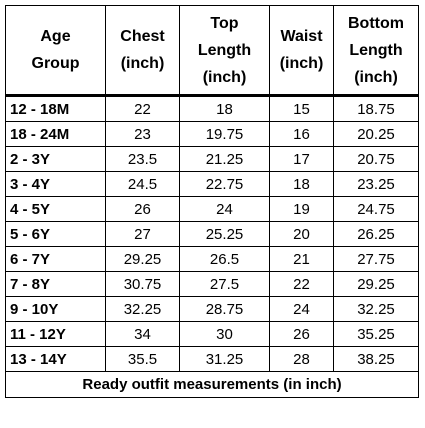 Image resolution: width=425 pixels, height=428 pixels. Describe the element at coordinates (55, 108) in the screenshot. I see `age-group-cell: 12 - 18M` at that location.